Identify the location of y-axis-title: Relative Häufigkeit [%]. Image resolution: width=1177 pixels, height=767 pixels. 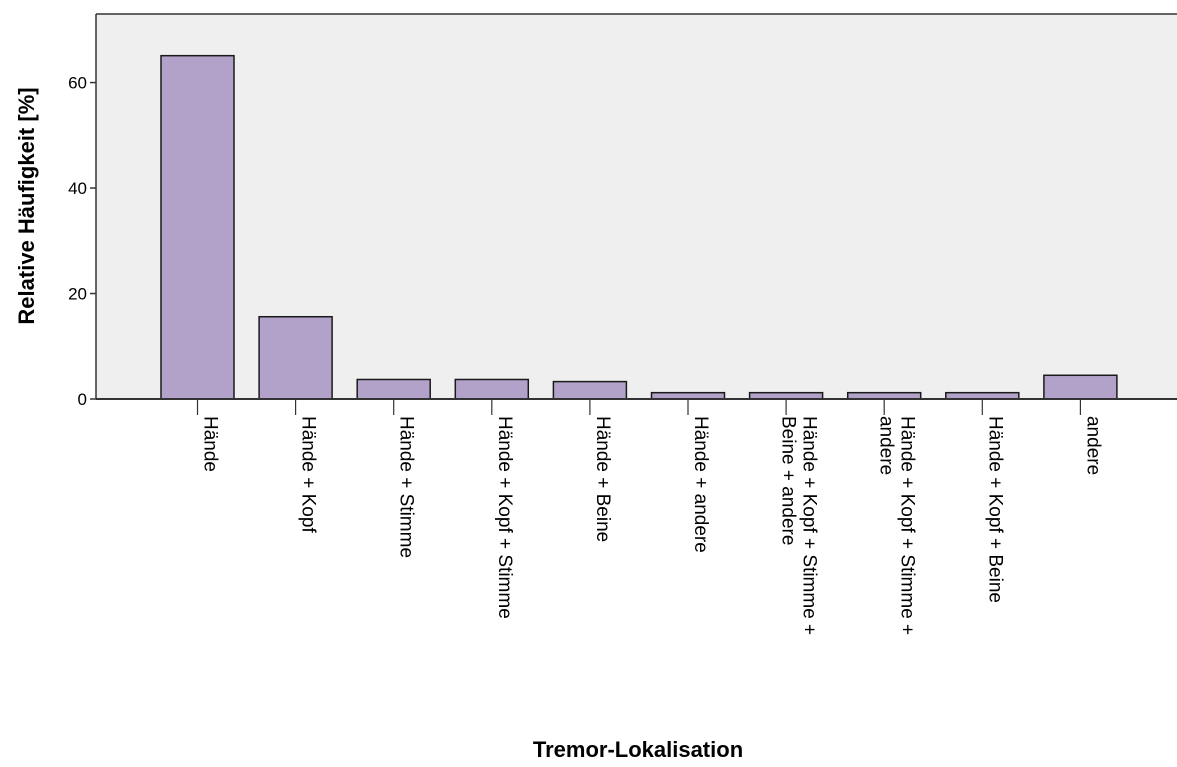
(26, 205).